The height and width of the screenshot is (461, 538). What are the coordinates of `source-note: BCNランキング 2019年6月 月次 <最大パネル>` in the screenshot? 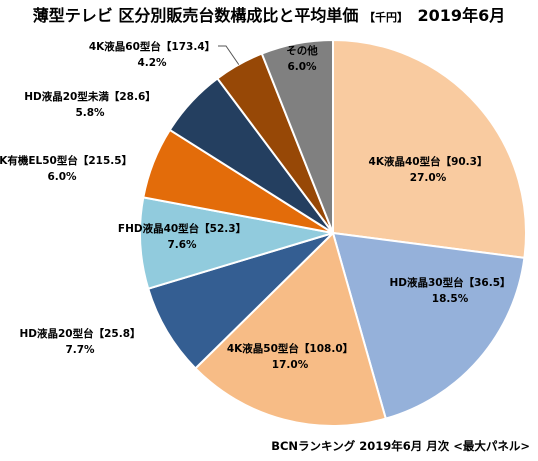 It's located at (400, 446).